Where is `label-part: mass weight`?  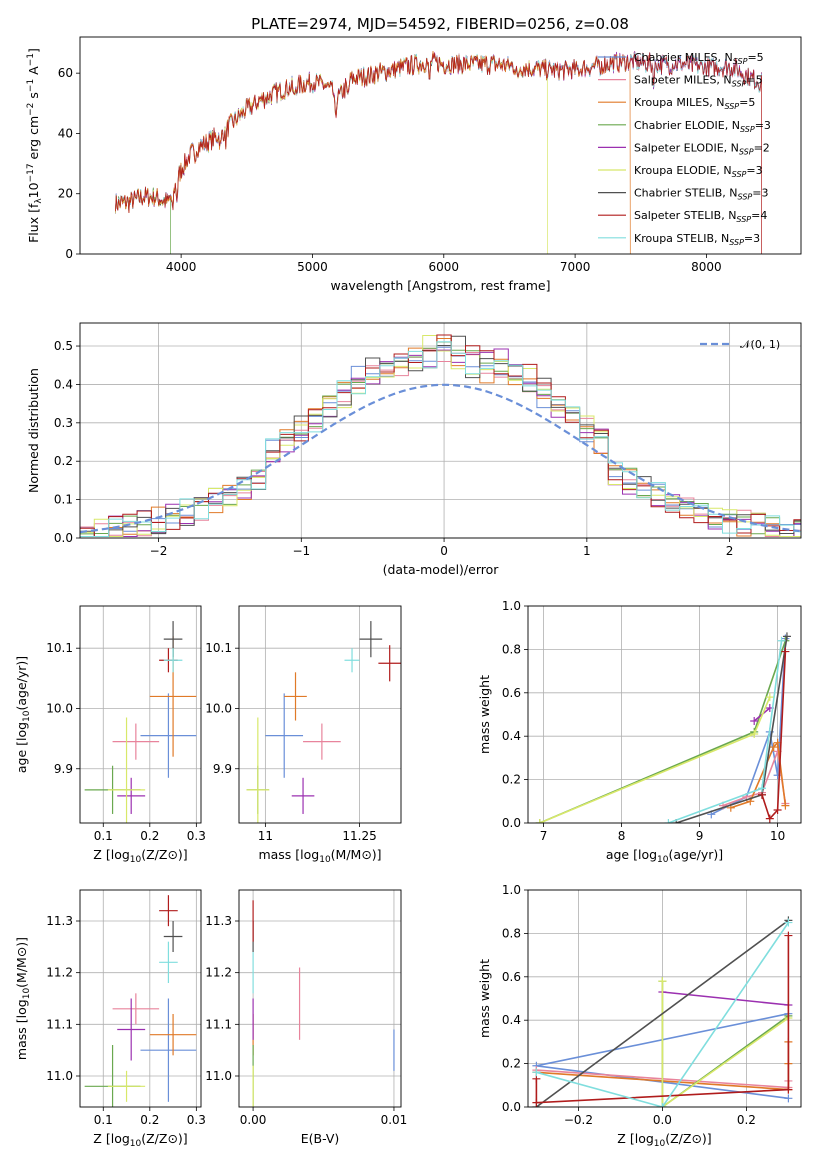
label-part: mass weight is located at coordinates (484, 714).